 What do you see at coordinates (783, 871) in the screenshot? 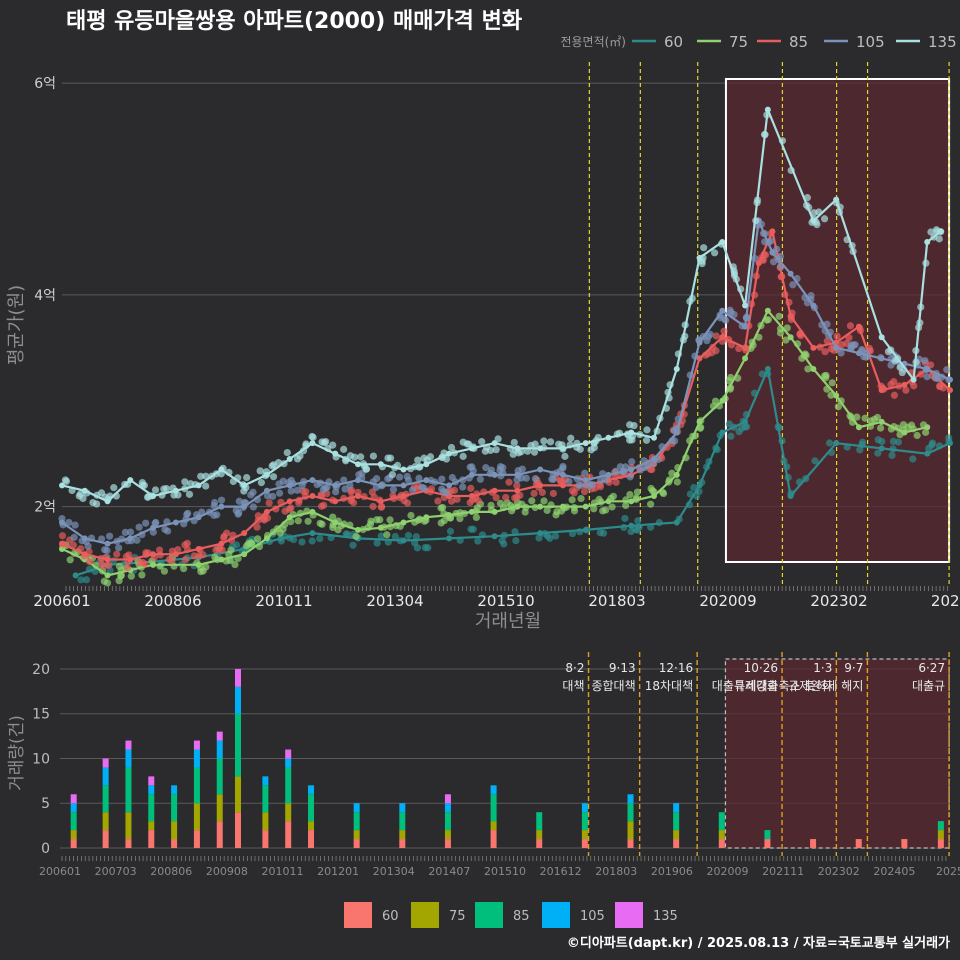
I see `bar-x-tick-label: 202111` at bounding box center [783, 871].